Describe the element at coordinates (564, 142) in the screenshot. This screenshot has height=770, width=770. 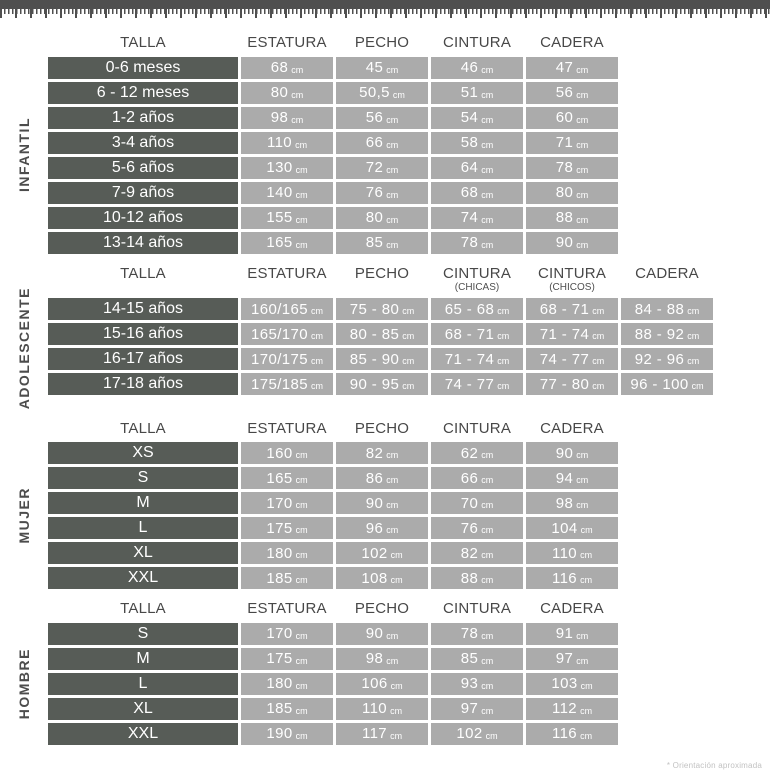
I see `value-number: 71` at that location.